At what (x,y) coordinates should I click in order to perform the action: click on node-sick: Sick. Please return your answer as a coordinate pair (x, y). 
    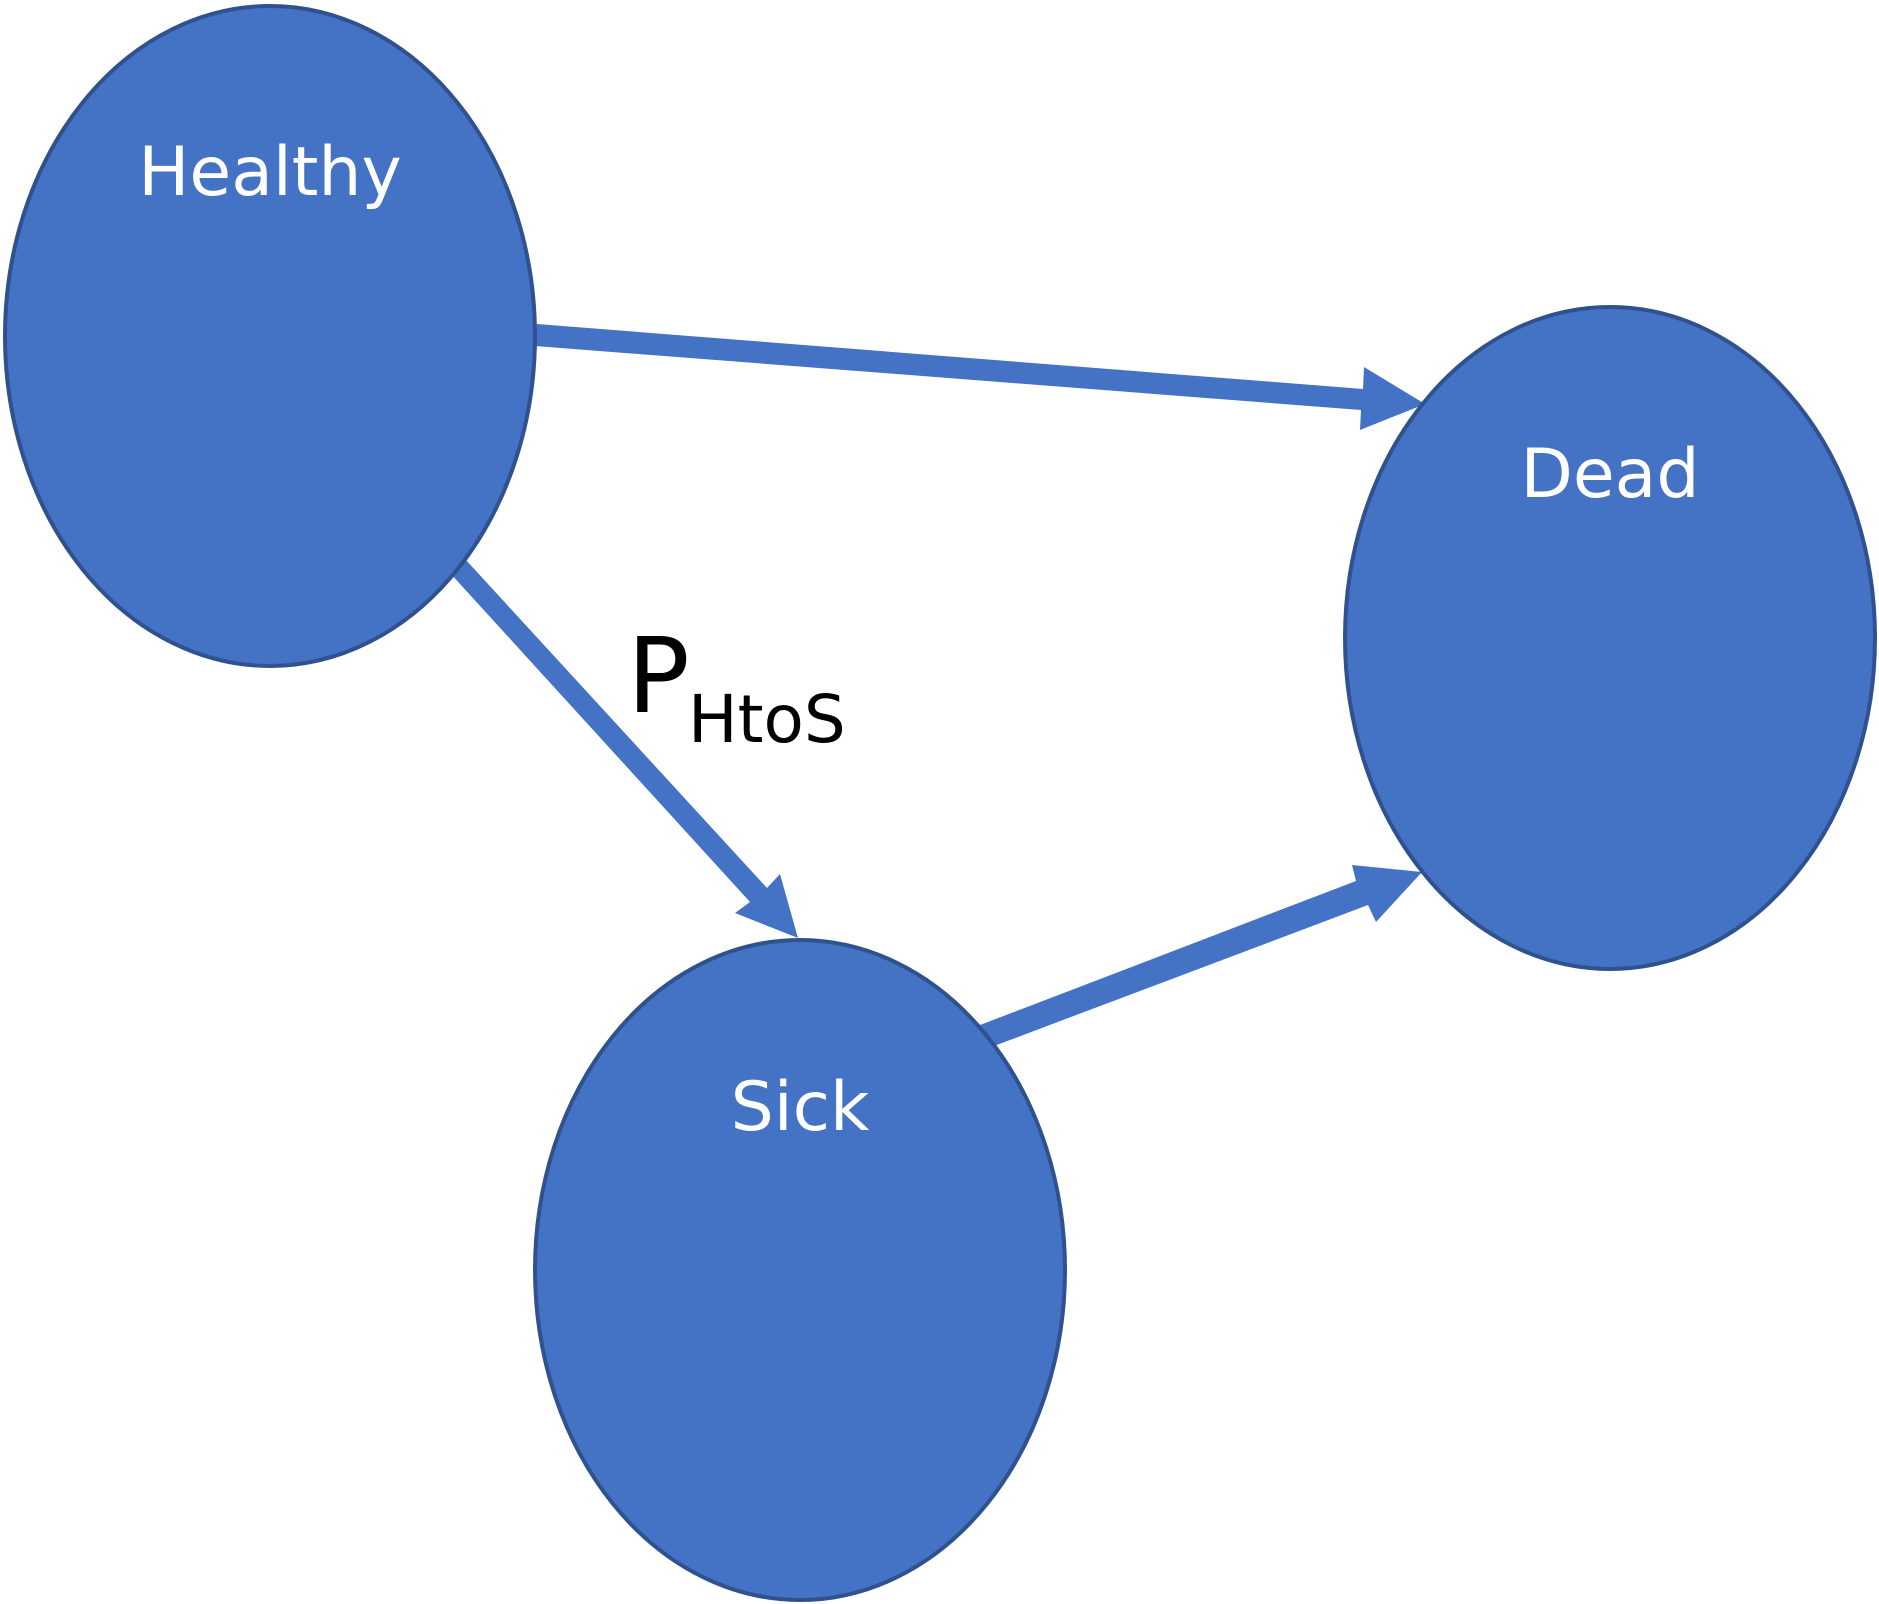
    Looking at the image, I should click on (800, 1270).